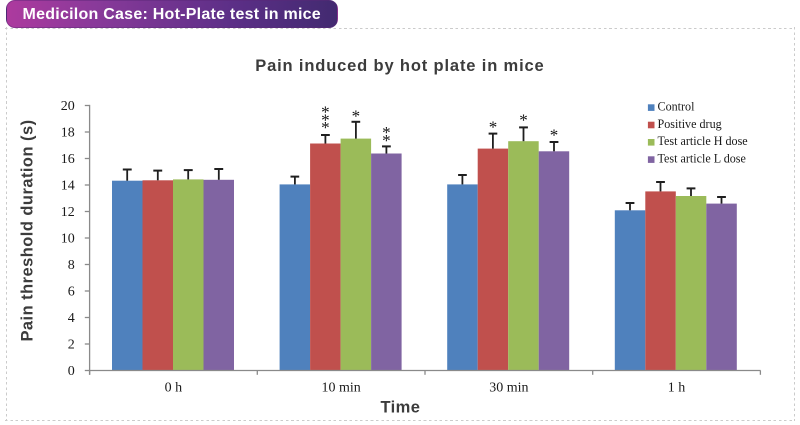  Describe the element at coordinates (399, 66) in the screenshot. I see `svg-text:Pain induced by hot plate in m: Pain induced by hot plate in mice` at that location.